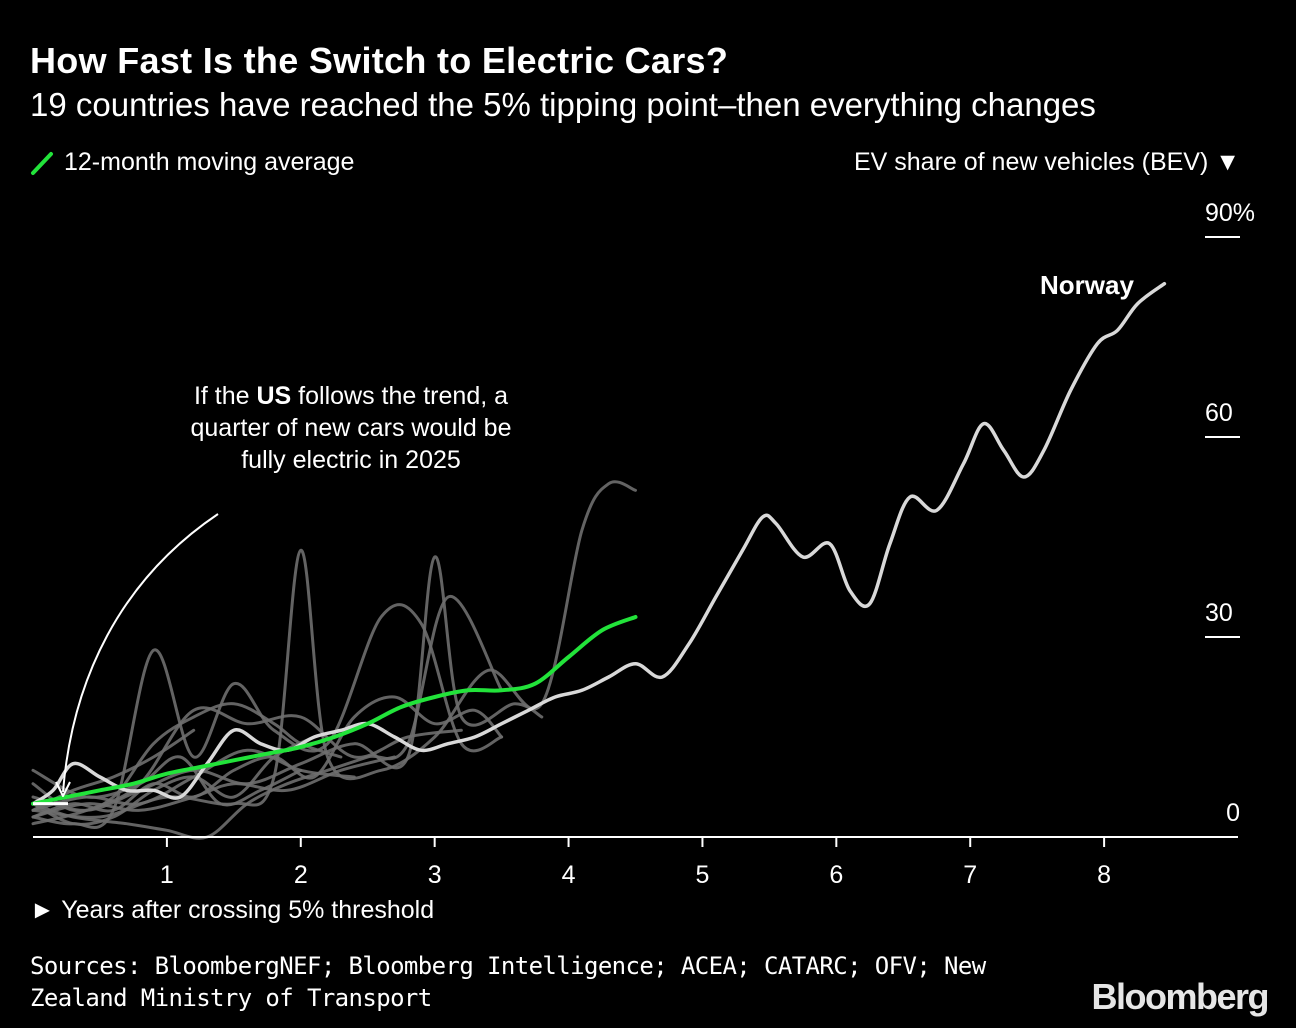  I want to click on bloomberg-logo: Bloomberg, so click(1180, 996).